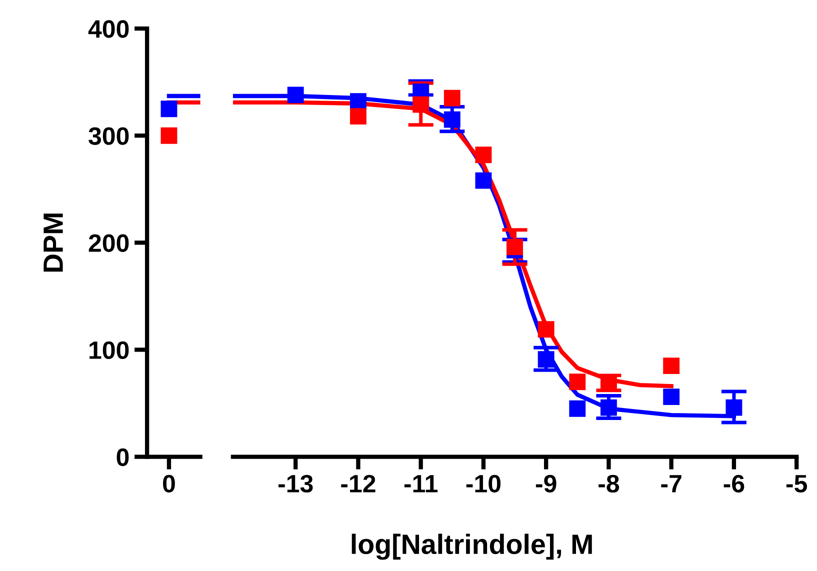  What do you see at coordinates (671, 483) in the screenshot?
I see `x-tick-label: -7` at bounding box center [671, 483].